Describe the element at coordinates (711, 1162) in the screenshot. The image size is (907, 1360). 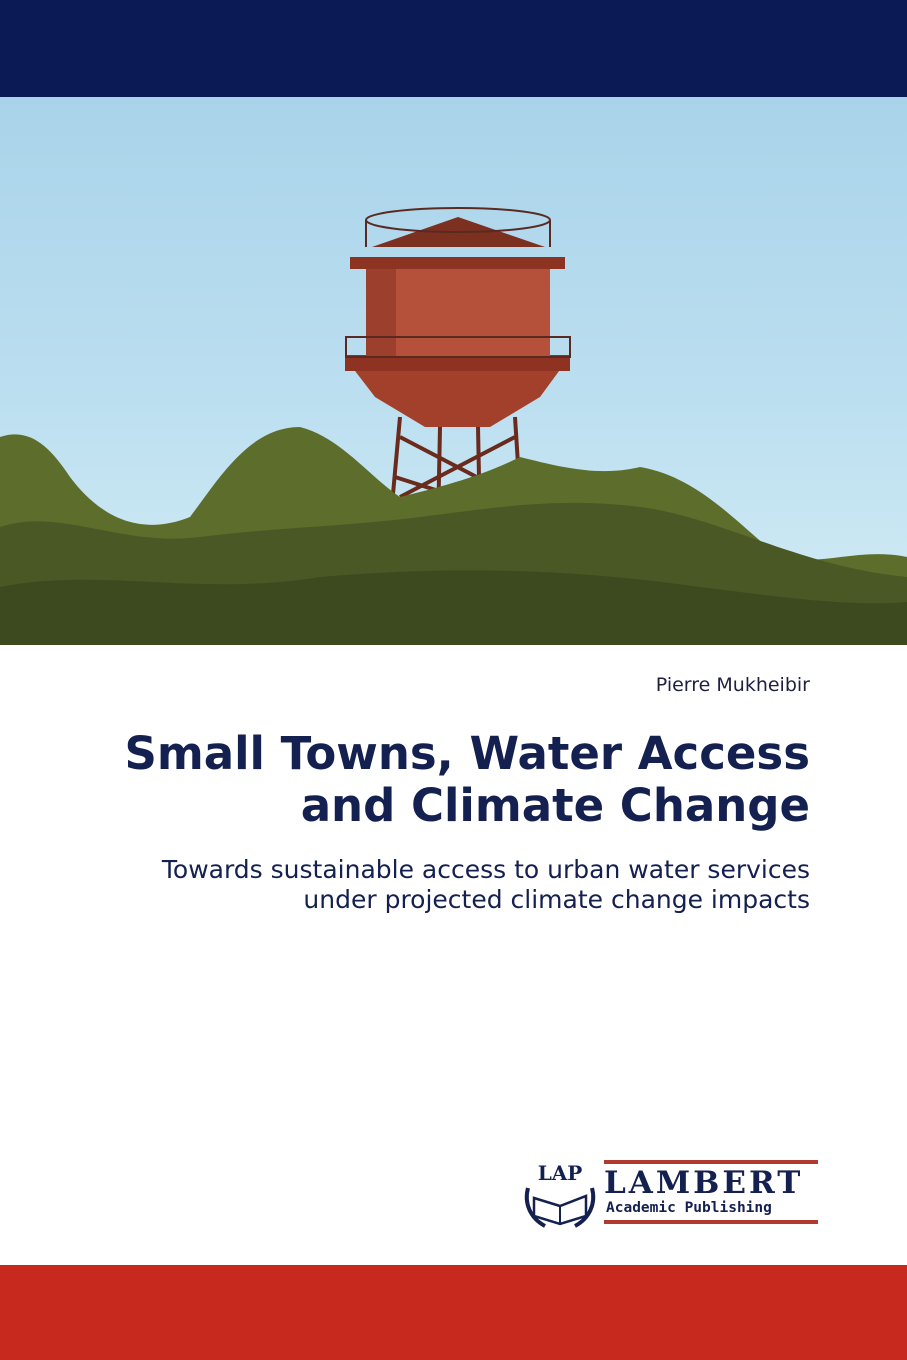
I see `logo-top-rule` at that location.